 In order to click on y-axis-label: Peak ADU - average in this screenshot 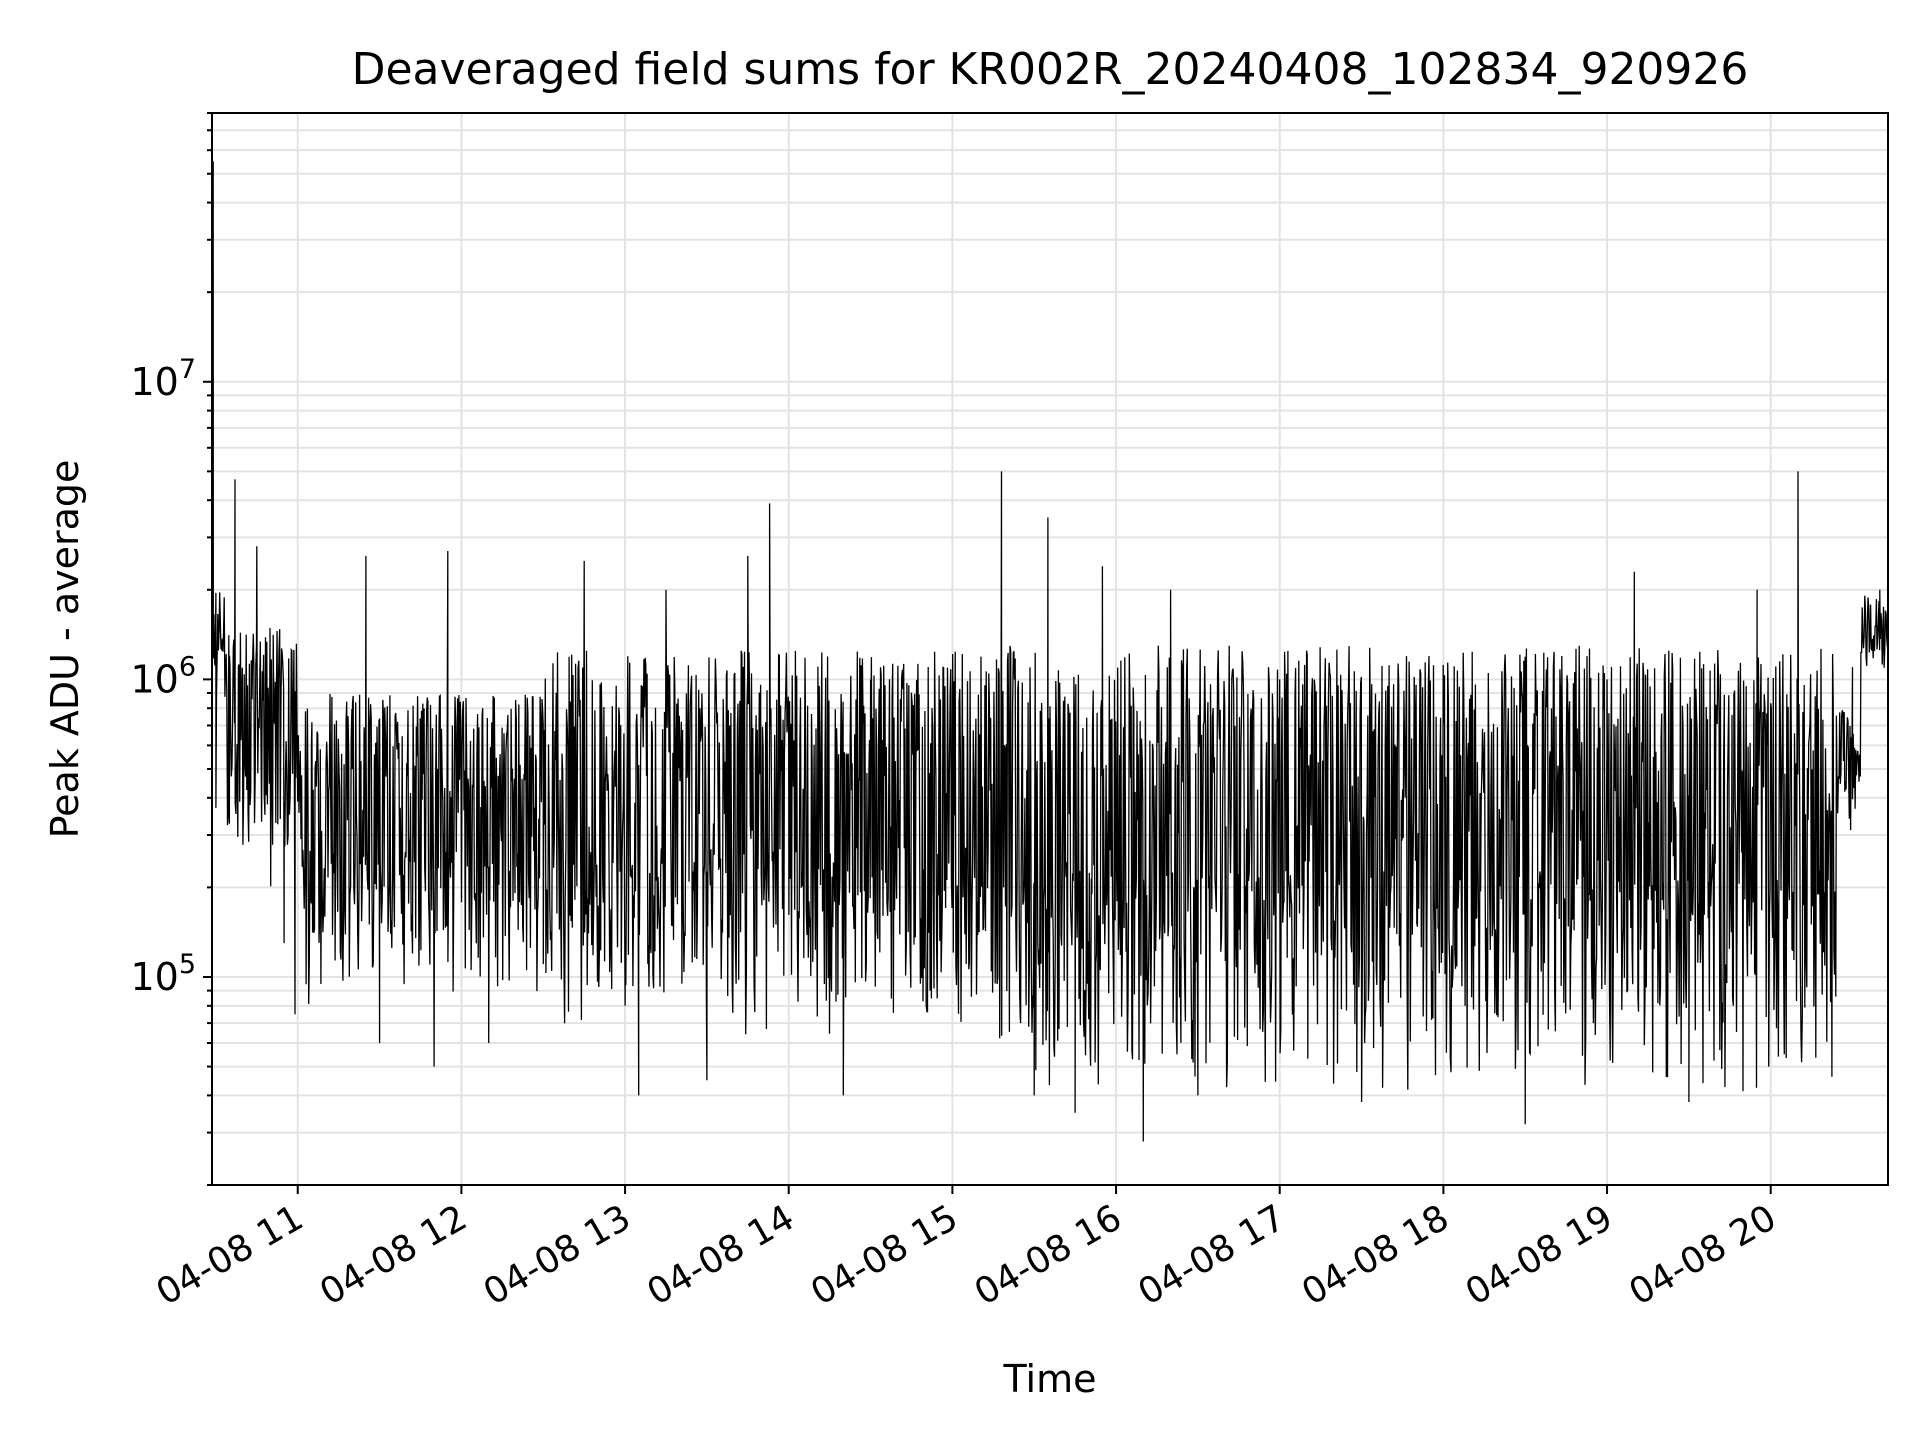, I will do `click(65, 649)`.